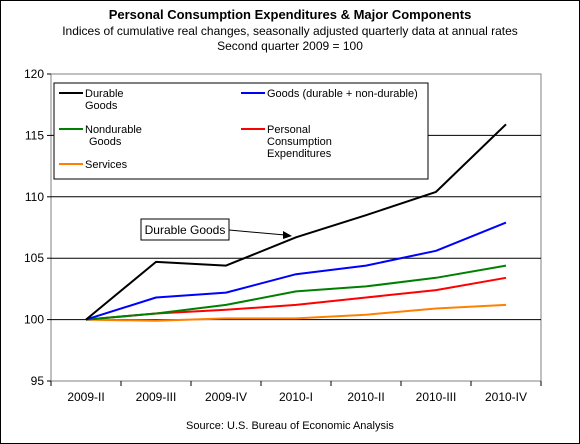 The height and width of the screenshot is (444, 580). What do you see at coordinates (290, 46) in the screenshot?
I see `chart-subtitle-line-2: Second quarter 2009 = 100` at bounding box center [290, 46].